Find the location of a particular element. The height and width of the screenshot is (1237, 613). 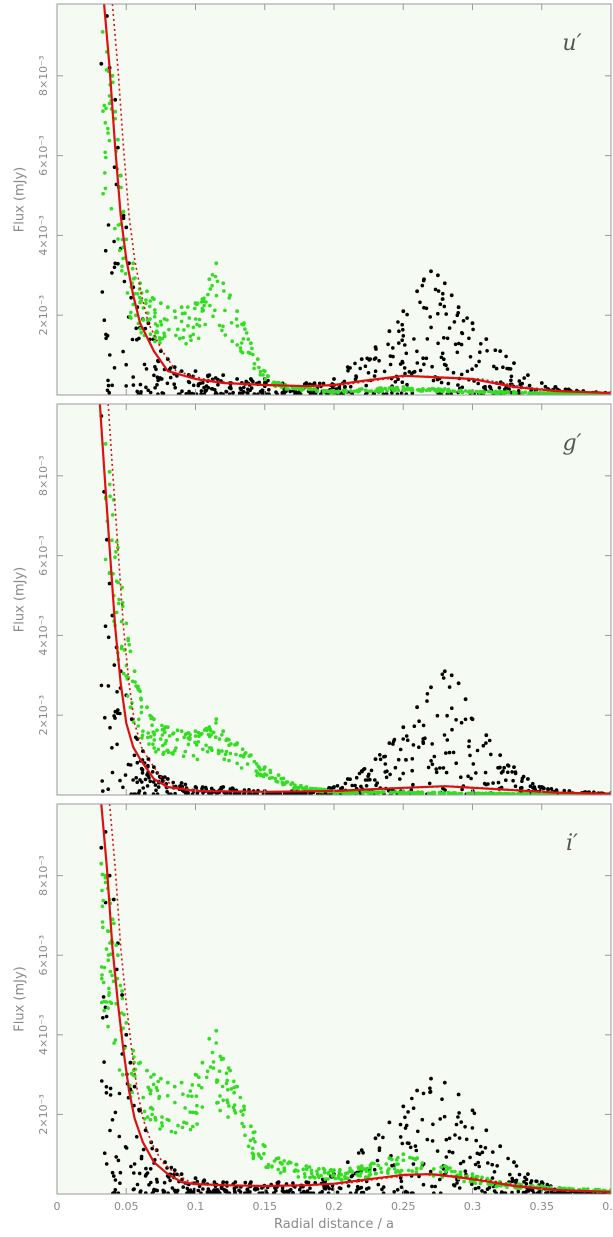

y-tick-label: 8×10⁻³ is located at coordinates (43, 476).